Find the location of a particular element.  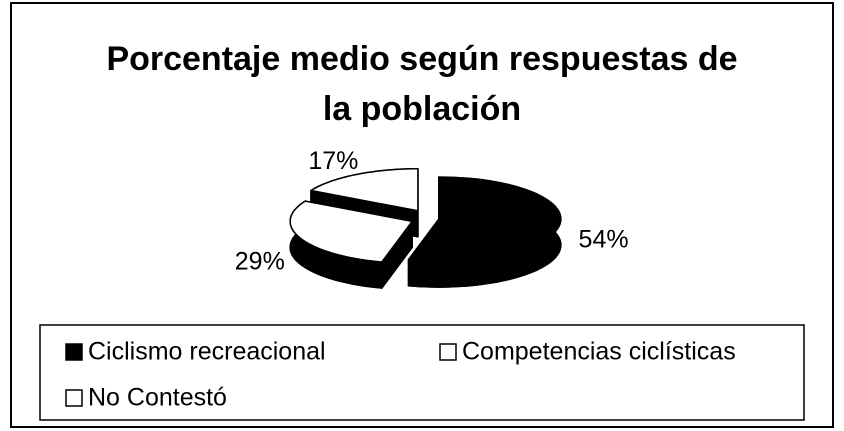

data-label: 17% is located at coordinates (333, 161).